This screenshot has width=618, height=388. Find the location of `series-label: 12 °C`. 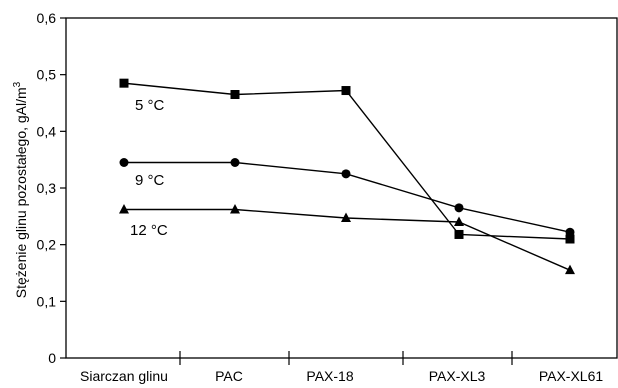

series-label: 12 °C is located at coordinates (149, 230).